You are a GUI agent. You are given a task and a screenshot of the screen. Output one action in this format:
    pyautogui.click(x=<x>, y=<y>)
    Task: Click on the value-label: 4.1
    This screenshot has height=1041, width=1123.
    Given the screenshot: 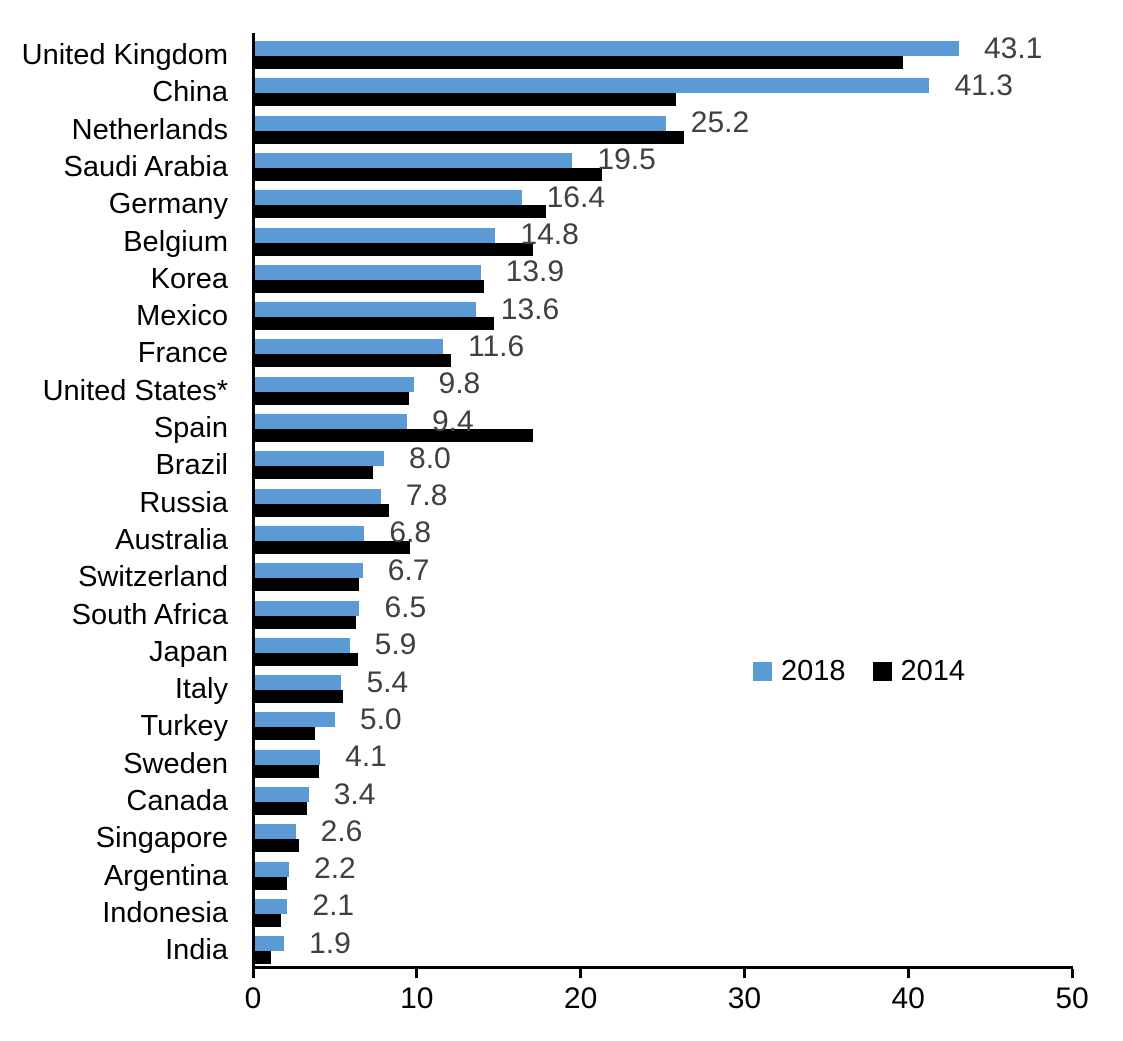 What is the action you would take?
    pyautogui.click(x=366, y=757)
    